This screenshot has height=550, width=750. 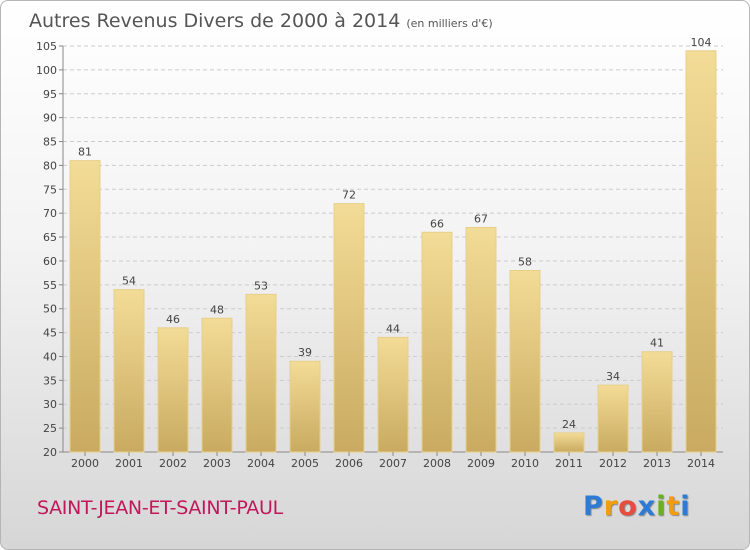 I want to click on data-label: 39, so click(x=305, y=352).